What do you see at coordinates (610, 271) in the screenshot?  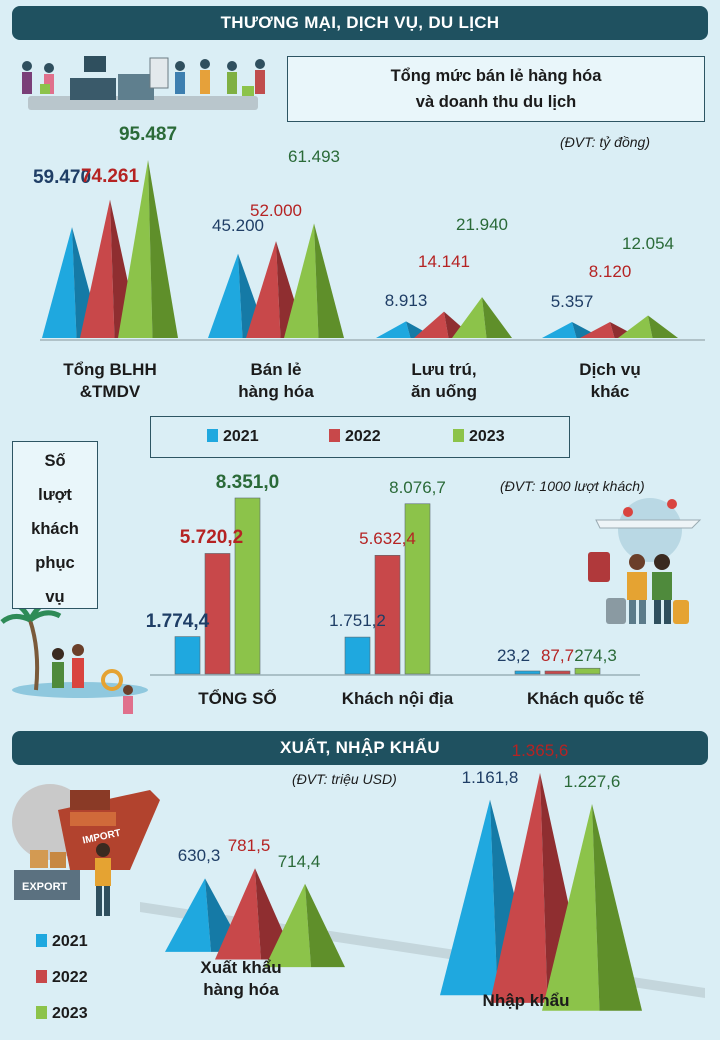 I see `retail-value-label: 8.120` at bounding box center [610, 271].